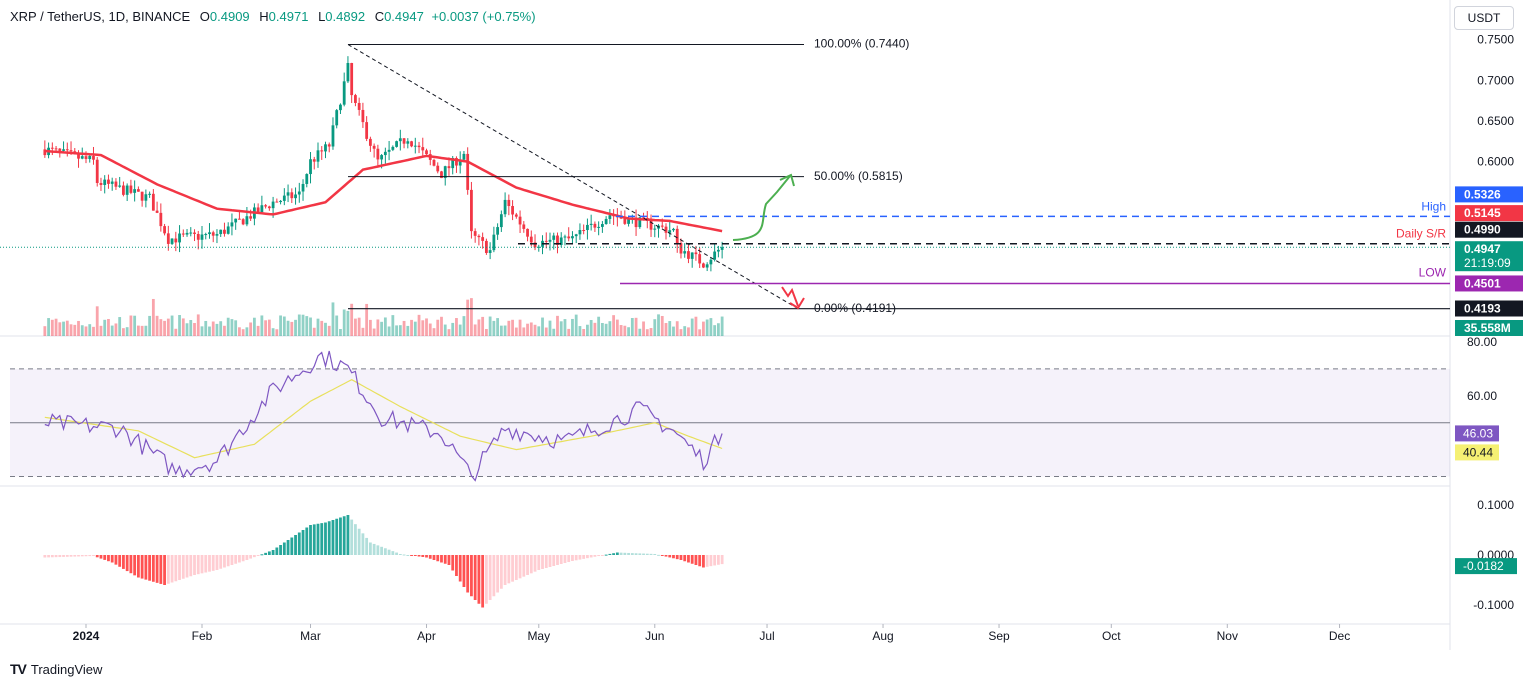 Image resolution: width=1536 pixels, height=688 pixels. What do you see at coordinates (1477, 398) in the screenshot?
I see `rsi-axis: 80.00 60.00 46.03 40.44` at bounding box center [1477, 398].